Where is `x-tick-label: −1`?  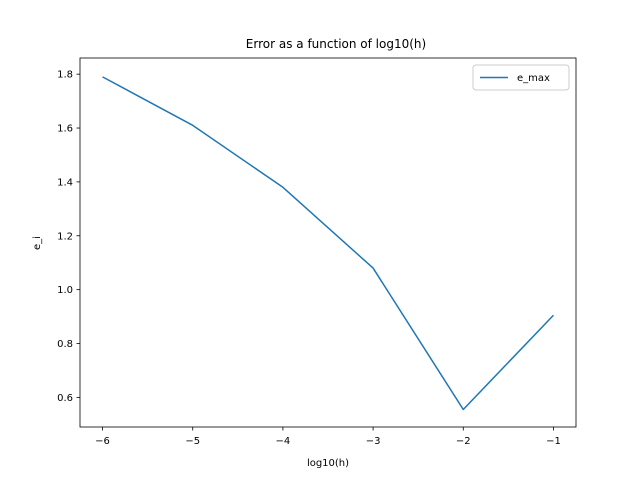 x-tick-label: −1 is located at coordinates (553, 441).